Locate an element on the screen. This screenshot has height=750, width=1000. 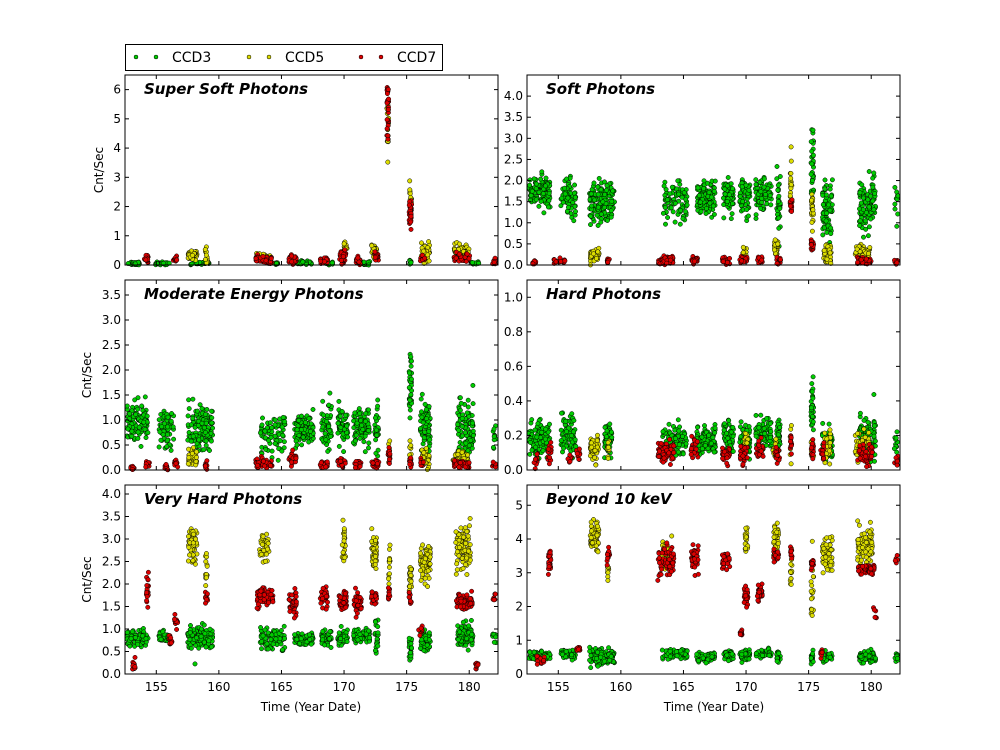
legend-label: CCD3 is located at coordinates (191, 58).